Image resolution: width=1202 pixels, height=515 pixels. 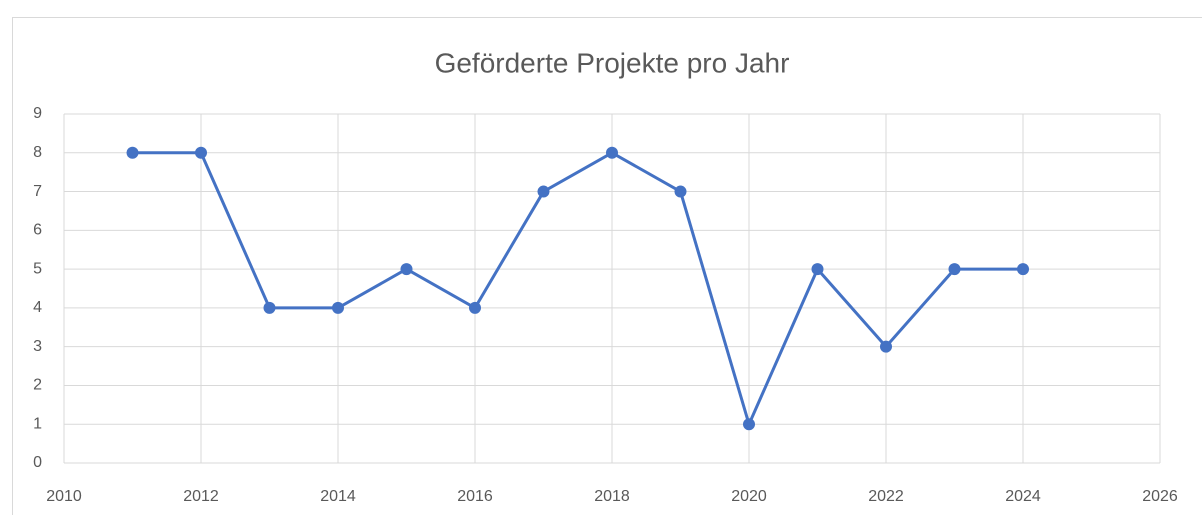 What do you see at coordinates (1023, 496) in the screenshot?
I see `x-tick-label: 2024` at bounding box center [1023, 496].